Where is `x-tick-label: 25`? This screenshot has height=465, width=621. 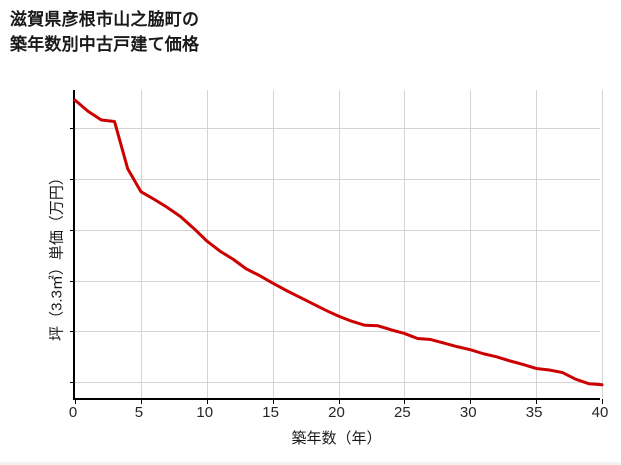 x-tick-label: 25 is located at coordinates (402, 412).